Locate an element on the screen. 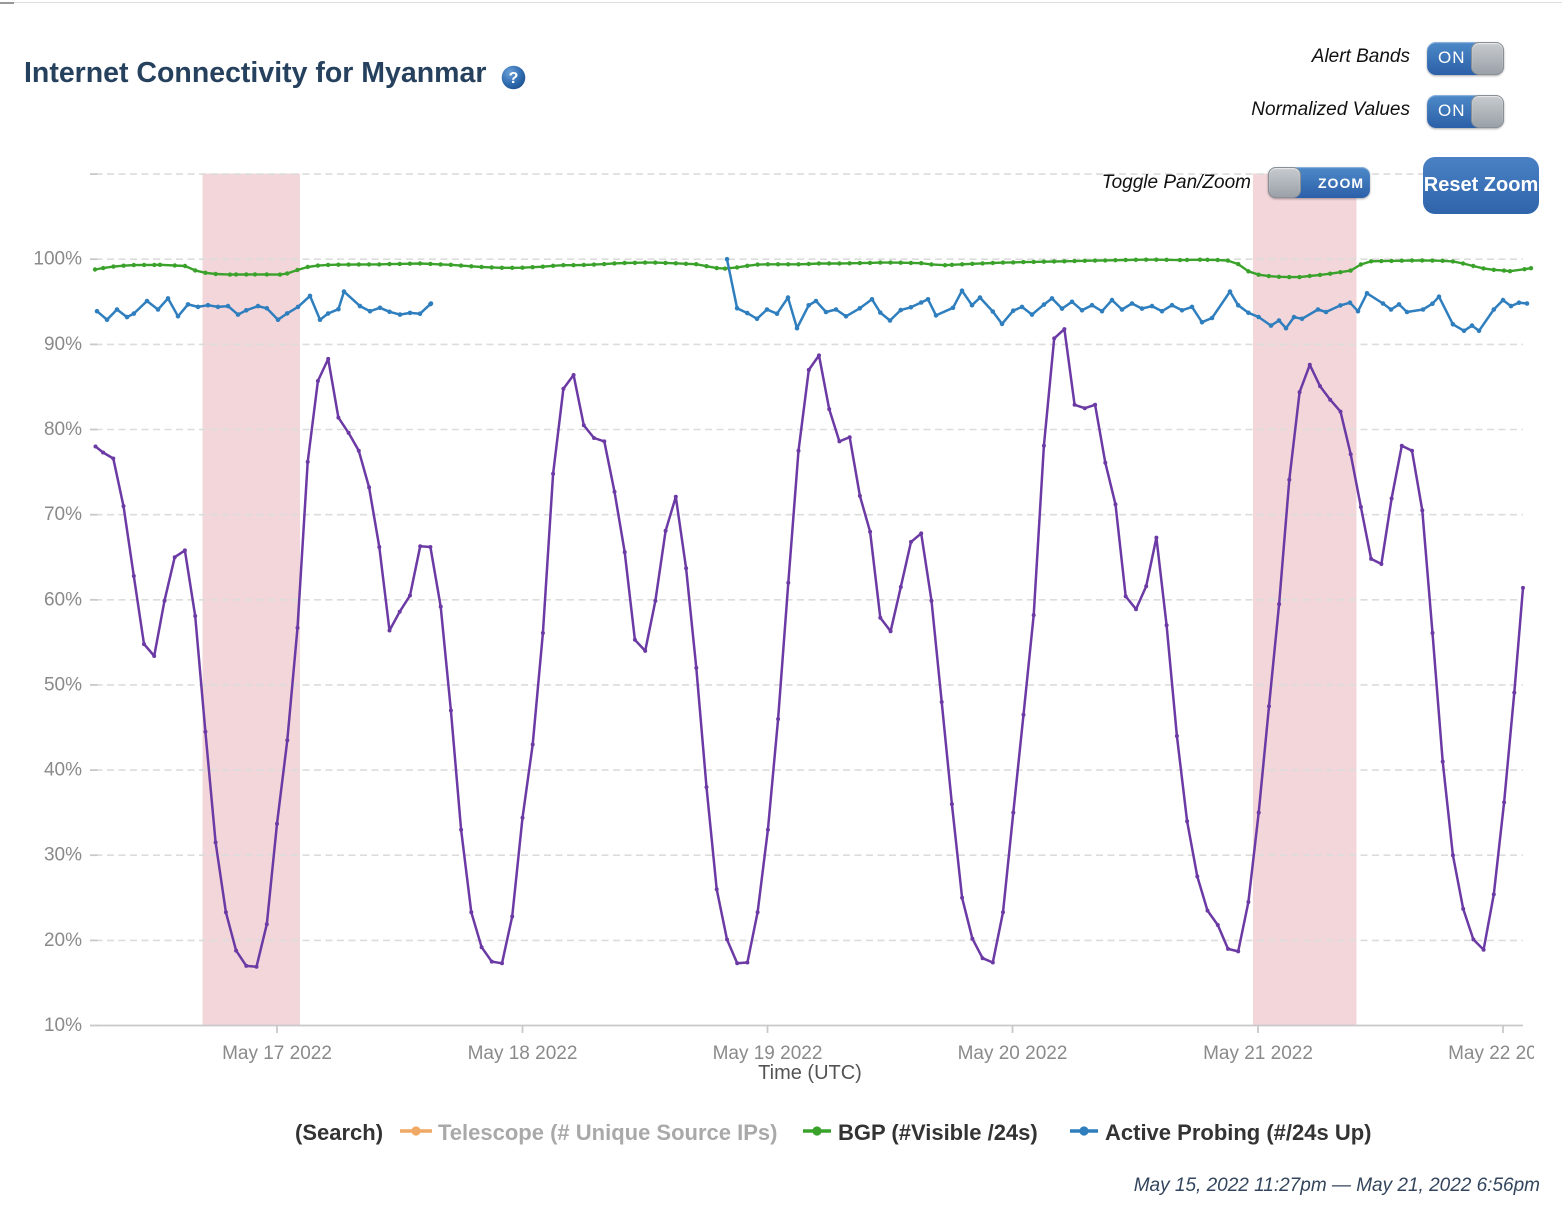  svg-text: 20% is located at coordinates (63, 940).